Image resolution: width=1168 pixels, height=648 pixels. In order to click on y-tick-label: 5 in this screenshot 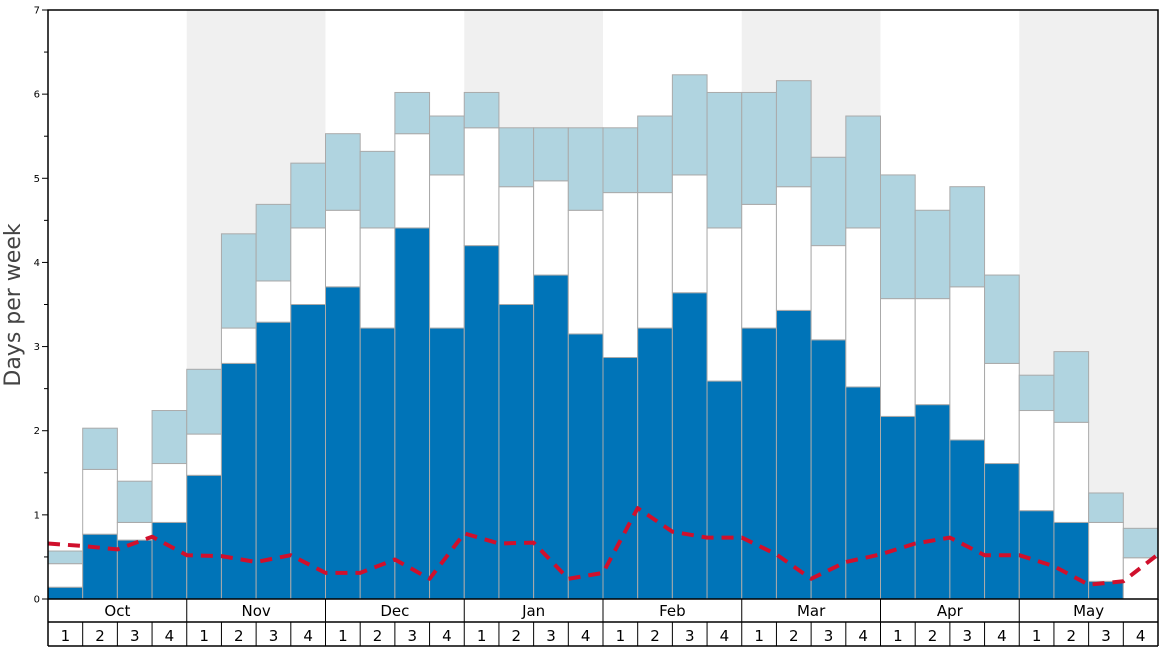, I will do `click(37, 179)`.